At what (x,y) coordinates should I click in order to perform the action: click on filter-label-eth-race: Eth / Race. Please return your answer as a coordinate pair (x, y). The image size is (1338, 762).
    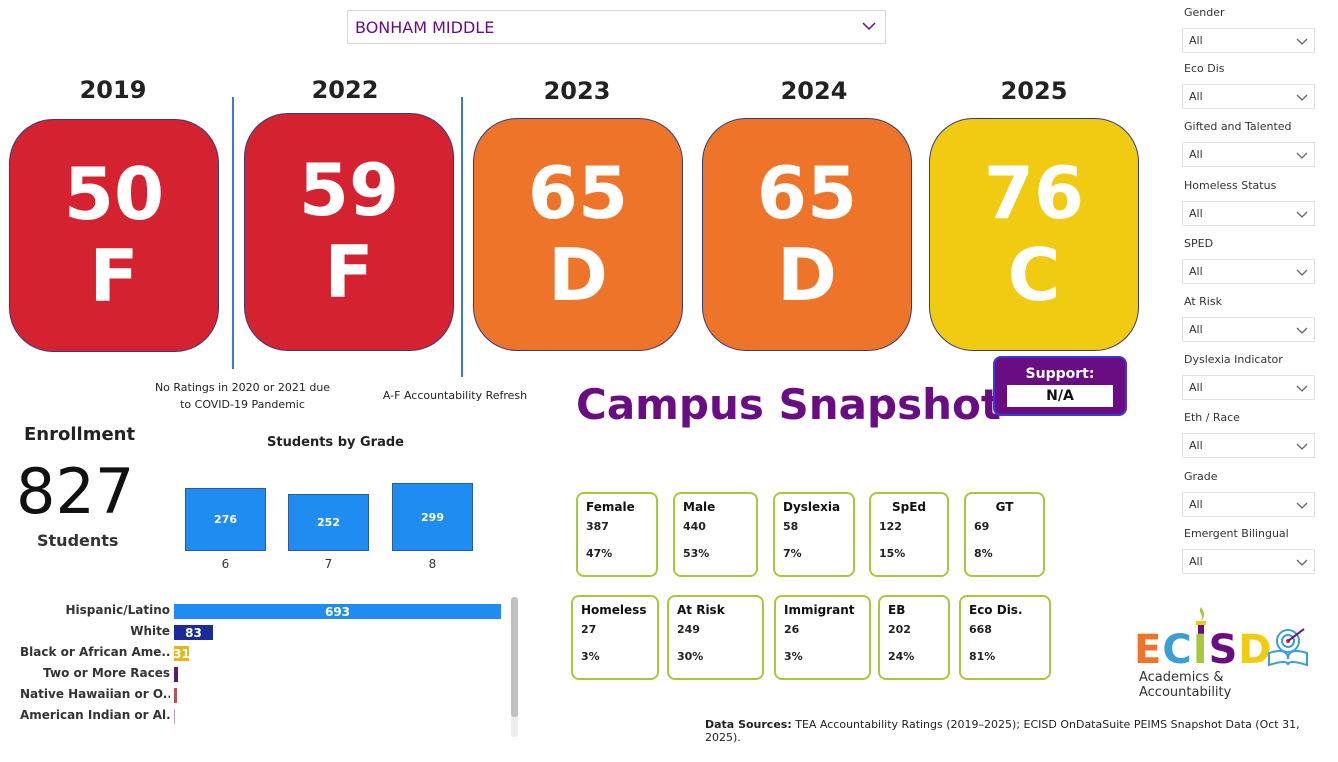
    Looking at the image, I should click on (1212, 417).